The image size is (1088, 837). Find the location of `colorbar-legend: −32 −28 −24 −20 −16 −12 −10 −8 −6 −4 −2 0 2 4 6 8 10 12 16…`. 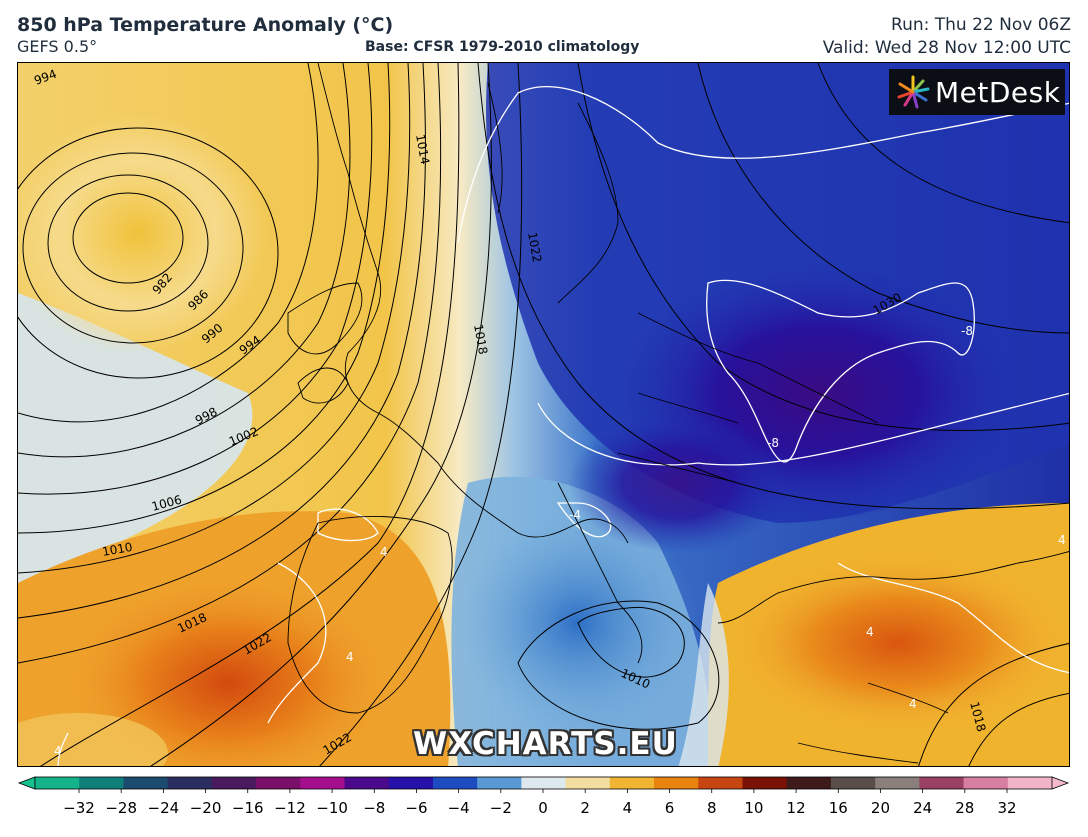

colorbar-legend: −32 −28 −24 −20 −16 −12 −10 −8 −6 −4 −2 0 2 4 6 8 10 12 16… is located at coordinates (543, 803).